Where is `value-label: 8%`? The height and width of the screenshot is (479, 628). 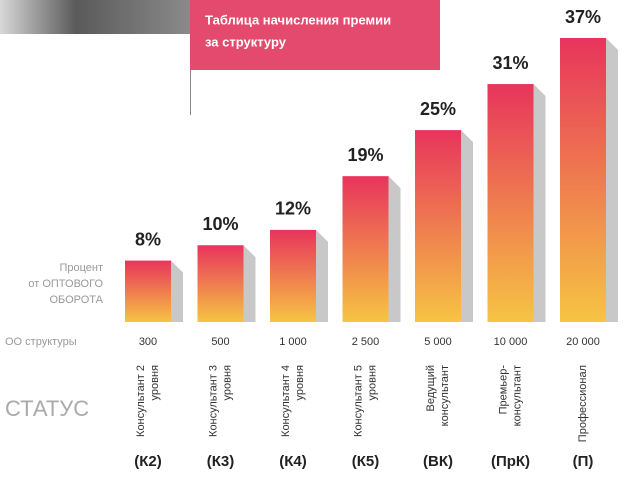 value-label: 8% is located at coordinates (148, 239).